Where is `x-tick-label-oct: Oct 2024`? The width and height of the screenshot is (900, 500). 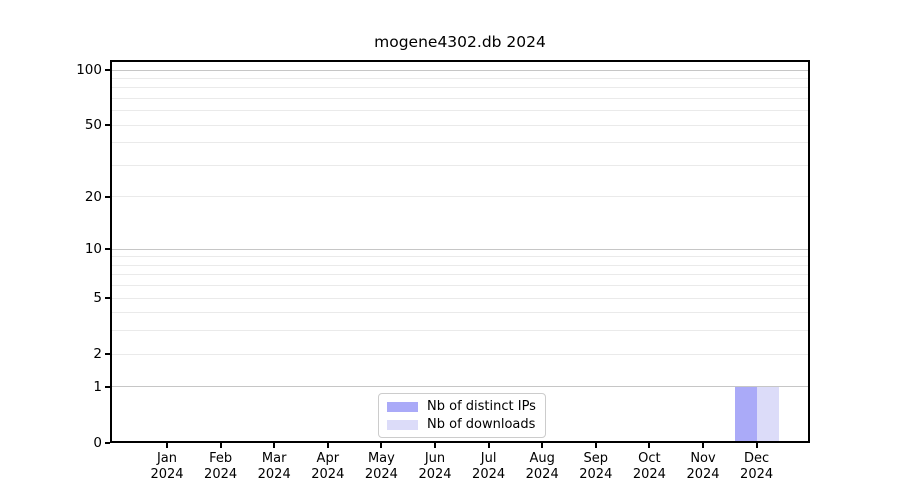 x-tick-label-oct: Oct 2024 is located at coordinates (649, 467).